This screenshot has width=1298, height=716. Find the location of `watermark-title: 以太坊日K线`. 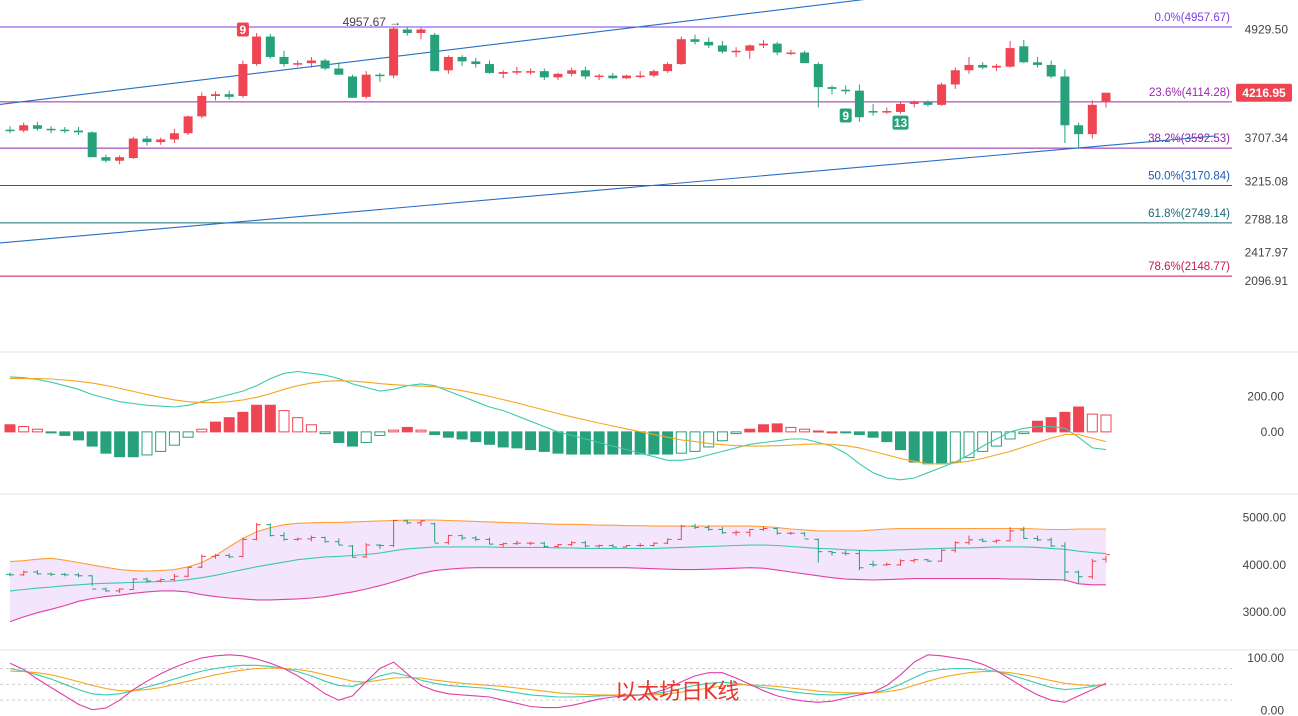

watermark-title: 以太坊日K线 is located at coordinates (677, 692).